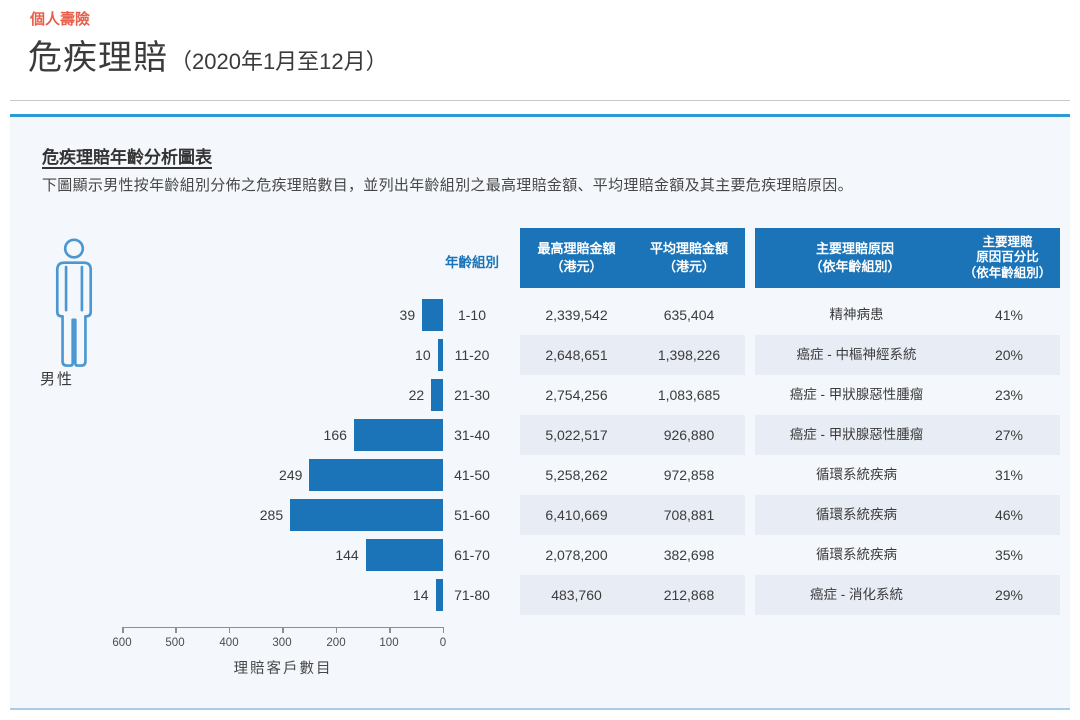  I want to click on cause-header-line1: 主要理賠原因, so click(854, 249).